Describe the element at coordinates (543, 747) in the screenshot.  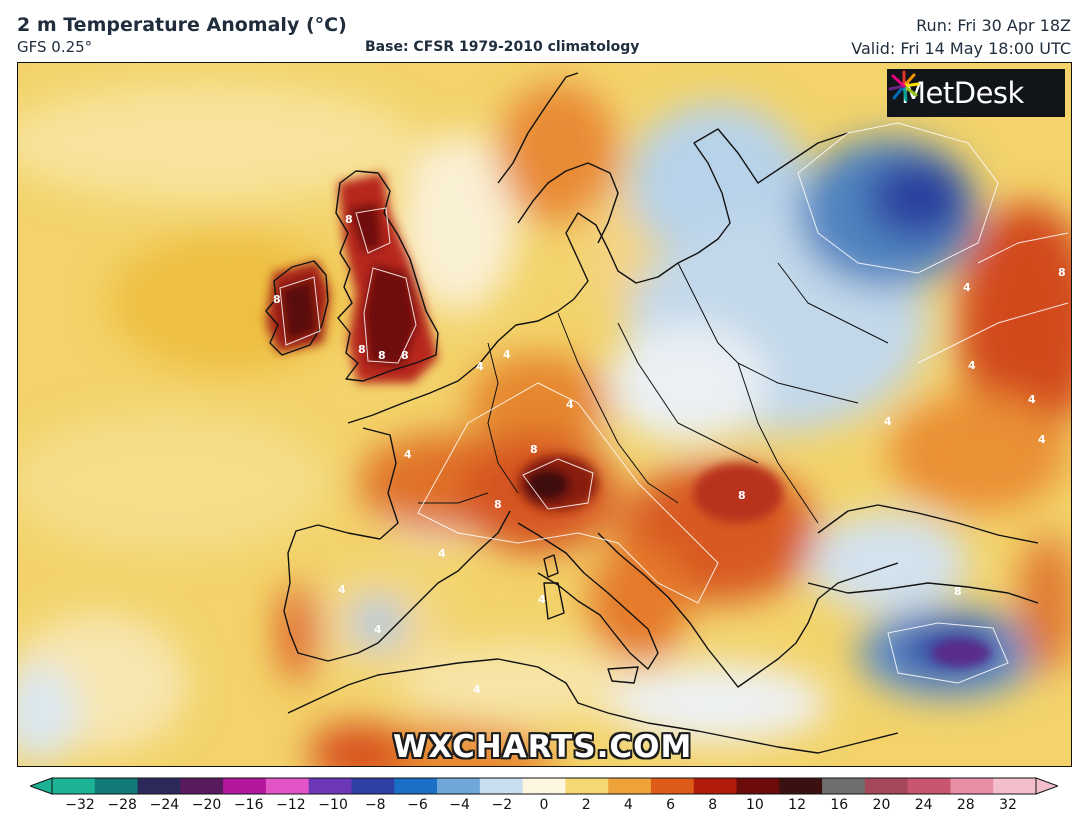
I see `wxcharts-watermark: WXCHARTS.COM` at that location.